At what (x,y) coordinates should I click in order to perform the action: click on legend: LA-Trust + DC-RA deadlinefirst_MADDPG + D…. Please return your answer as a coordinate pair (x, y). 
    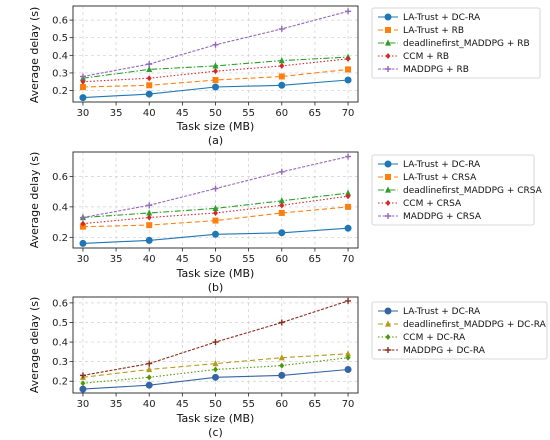
    Looking at the image, I should click on (459, 330).